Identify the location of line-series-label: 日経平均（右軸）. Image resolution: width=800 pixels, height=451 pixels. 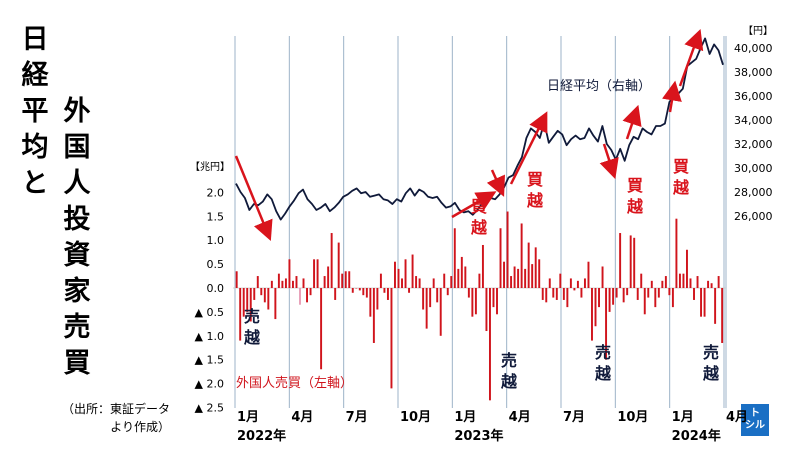
(599, 86).